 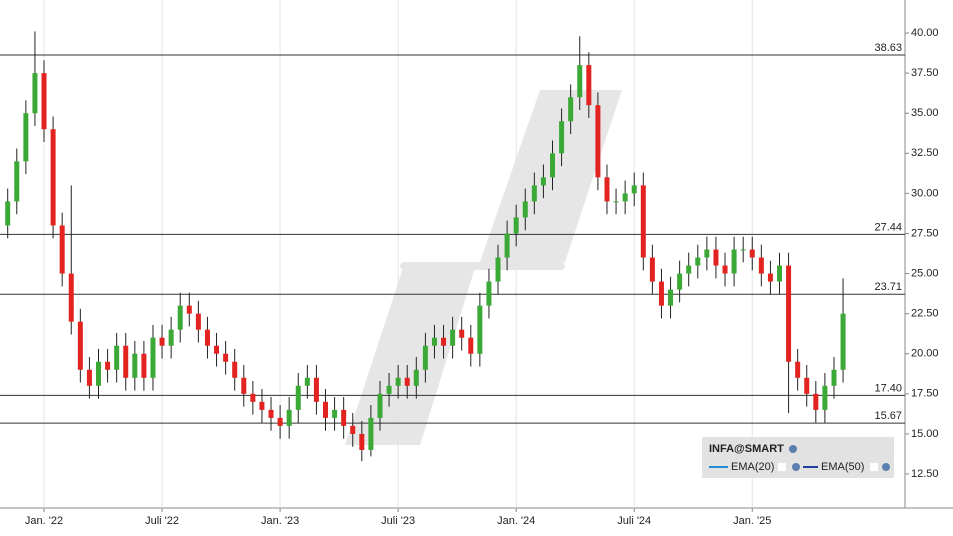 What do you see at coordinates (888, 227) in the screenshot?
I see `level-label: 27.44` at bounding box center [888, 227].